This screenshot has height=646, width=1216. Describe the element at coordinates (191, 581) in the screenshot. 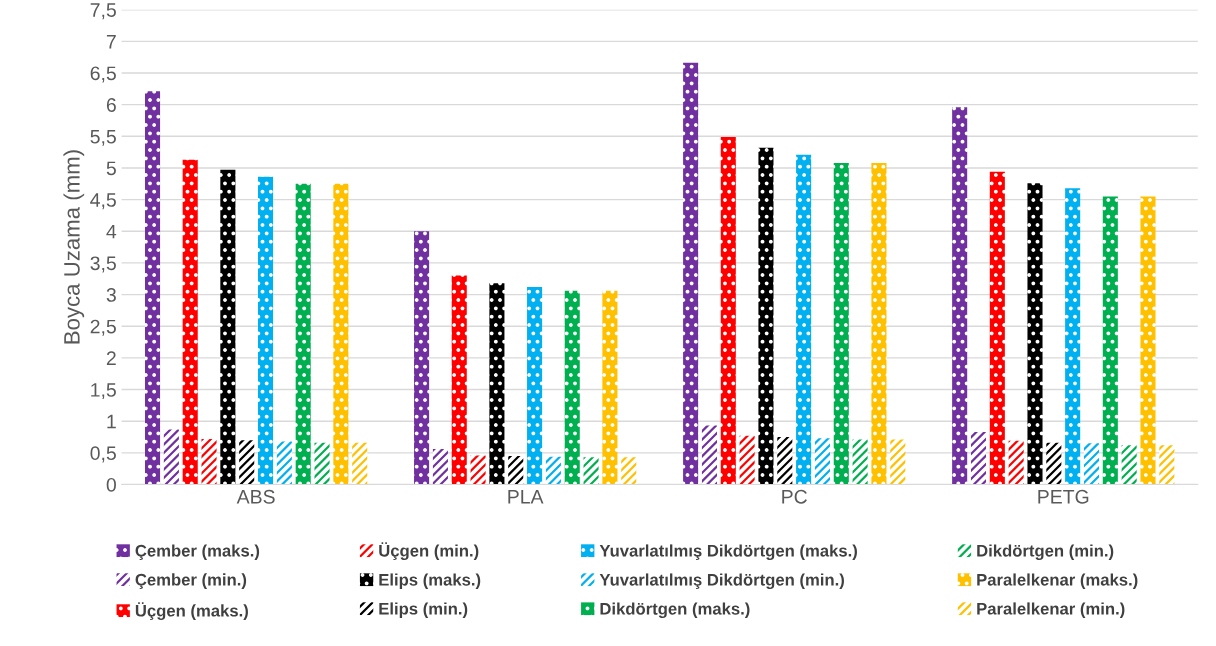

I see `legend-label: Çember (min.)` at that location.